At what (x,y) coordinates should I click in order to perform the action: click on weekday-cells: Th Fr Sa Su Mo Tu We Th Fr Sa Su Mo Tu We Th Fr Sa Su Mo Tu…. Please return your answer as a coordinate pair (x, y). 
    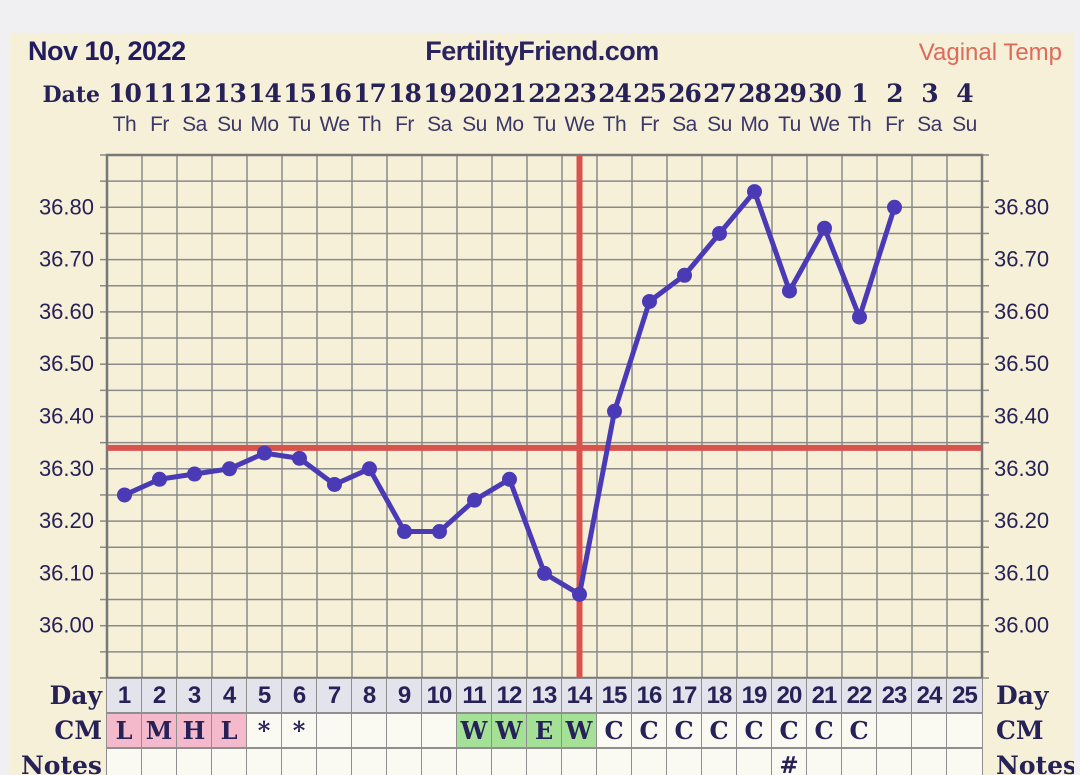
    Looking at the image, I should click on (544, 125).